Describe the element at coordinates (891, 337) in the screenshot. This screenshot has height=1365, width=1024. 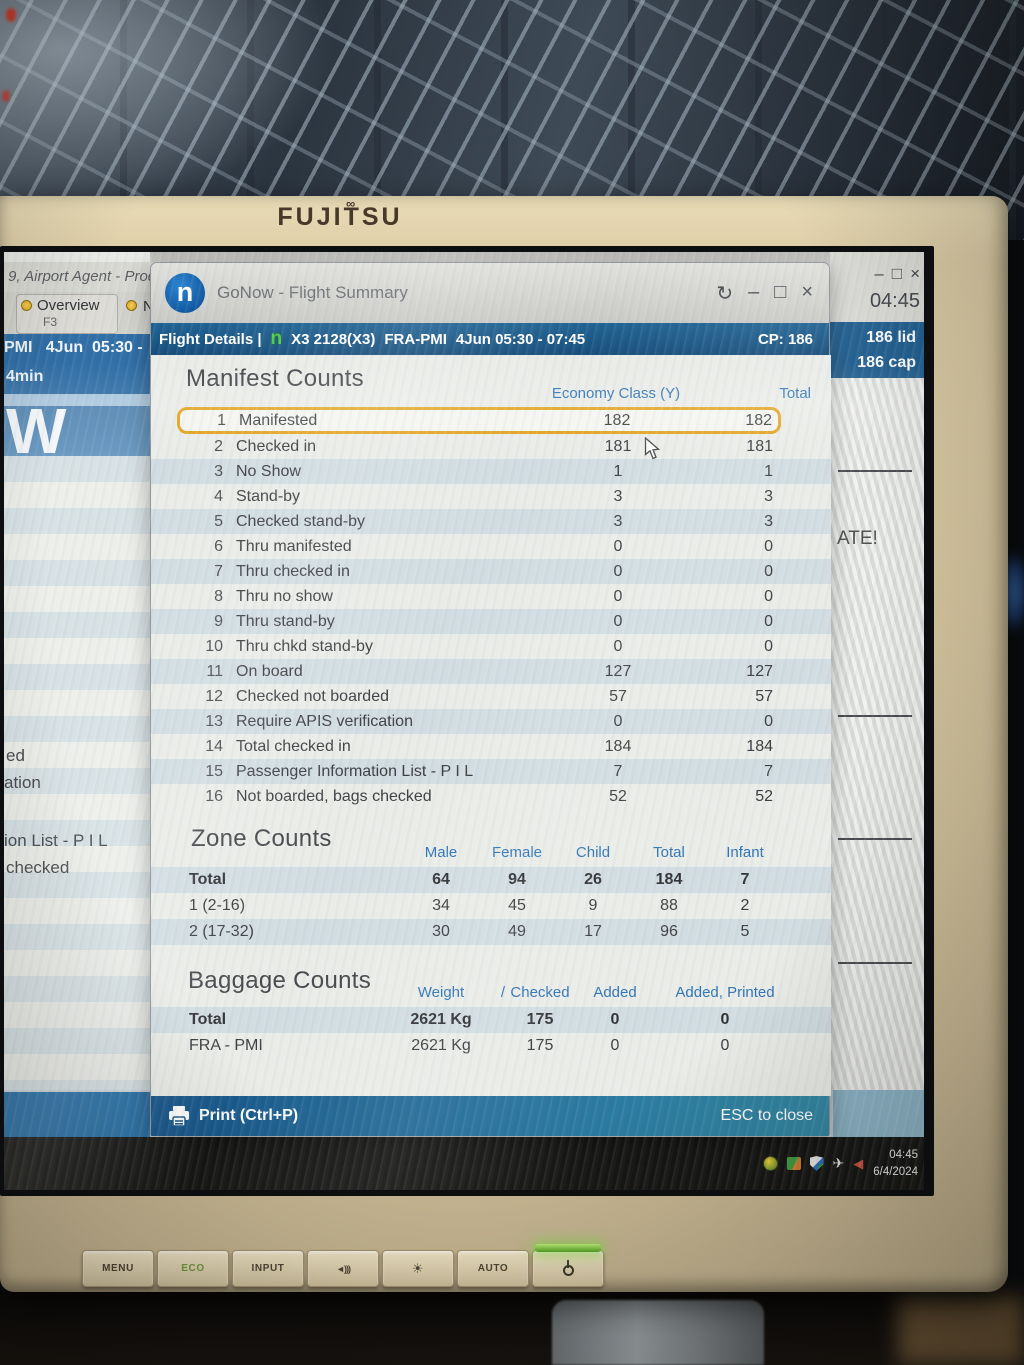
I see `capacity-lid: 186 lid` at that location.